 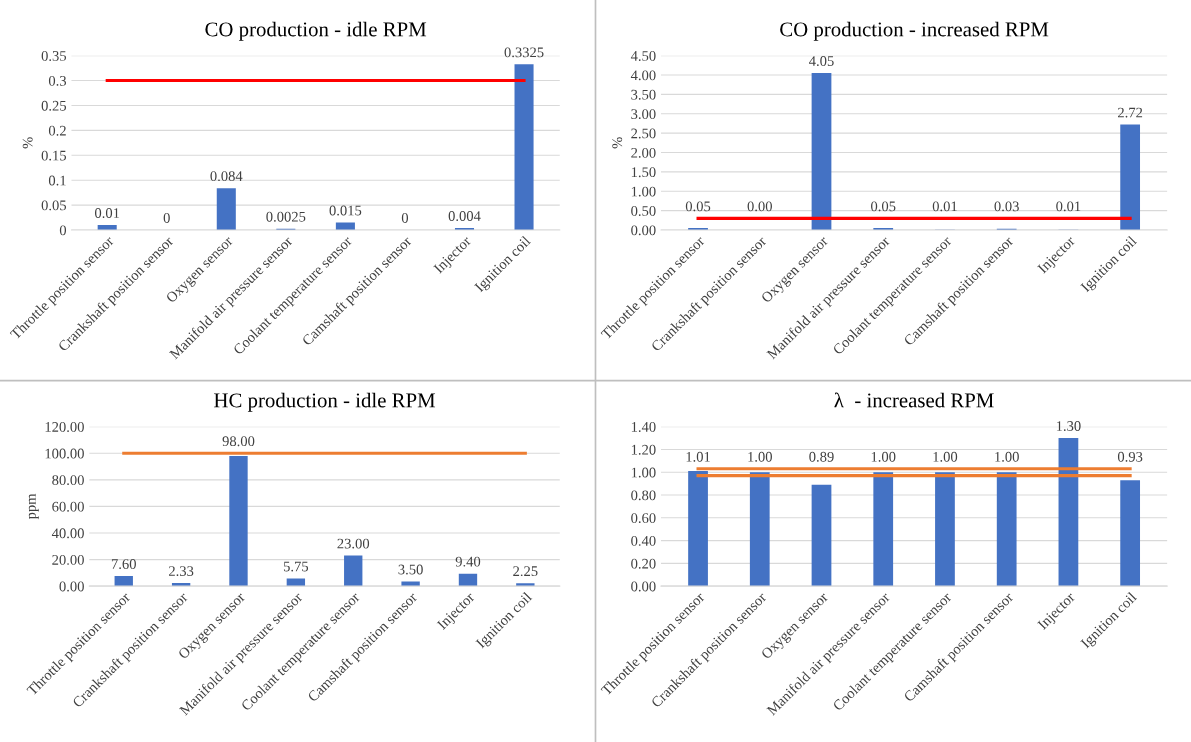 I want to click on chart-title: CO production - idle RPM, so click(x=316, y=31).